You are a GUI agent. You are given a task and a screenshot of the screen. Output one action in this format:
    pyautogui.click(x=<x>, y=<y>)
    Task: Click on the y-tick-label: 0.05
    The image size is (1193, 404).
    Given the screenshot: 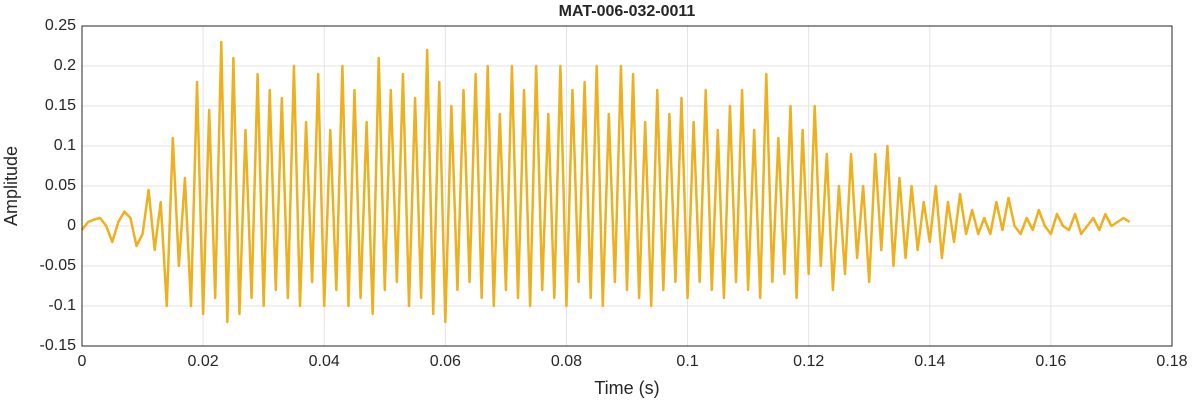 What is the action you would take?
    pyautogui.click(x=60, y=185)
    